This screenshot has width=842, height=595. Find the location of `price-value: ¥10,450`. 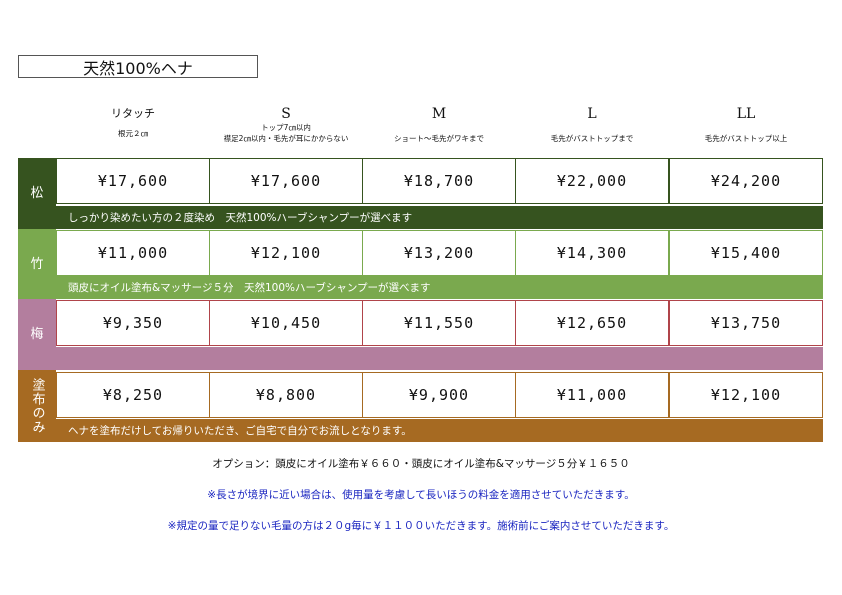

price-value: ¥10,450 is located at coordinates (286, 323).